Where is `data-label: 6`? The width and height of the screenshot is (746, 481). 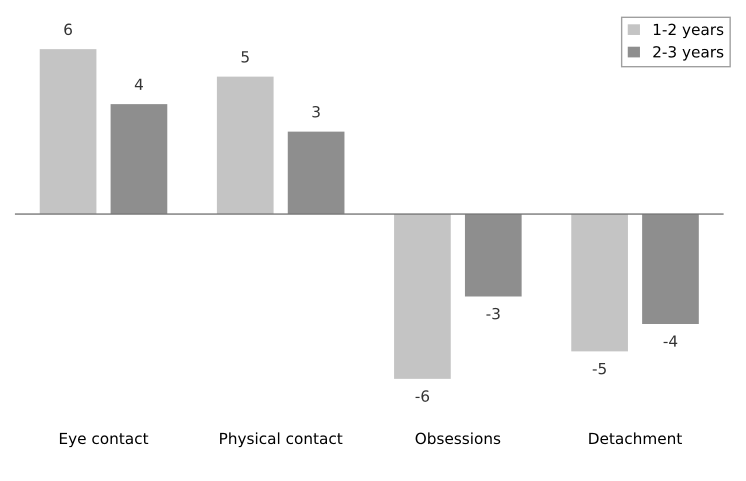 data-label: 6 is located at coordinates (68, 30).